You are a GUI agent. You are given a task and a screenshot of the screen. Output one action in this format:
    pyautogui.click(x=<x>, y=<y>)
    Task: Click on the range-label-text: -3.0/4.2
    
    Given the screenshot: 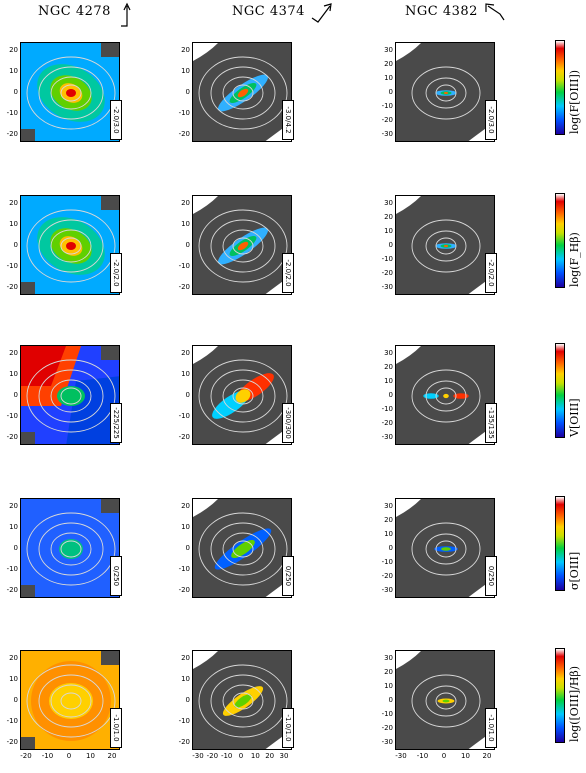 What is the action you would take?
    pyautogui.click(x=288, y=120)
    